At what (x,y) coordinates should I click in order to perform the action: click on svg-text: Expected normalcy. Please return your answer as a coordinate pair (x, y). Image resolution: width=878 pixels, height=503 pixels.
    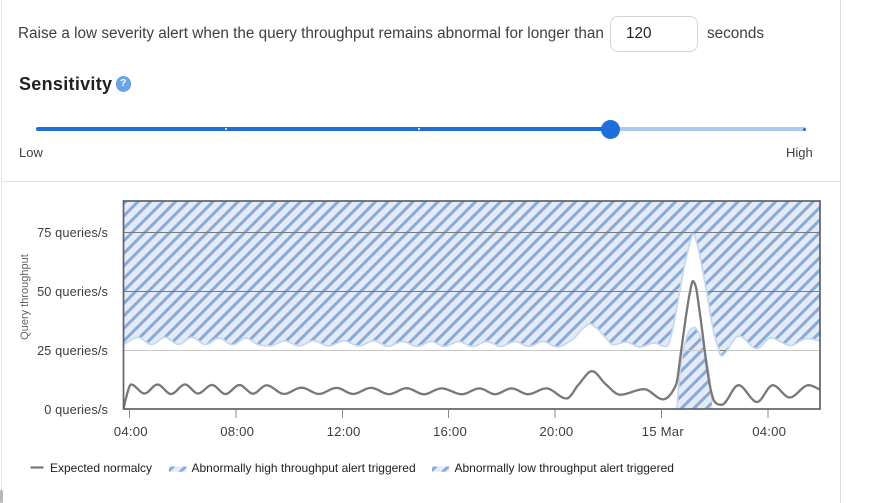
    Looking at the image, I should click on (101, 468).